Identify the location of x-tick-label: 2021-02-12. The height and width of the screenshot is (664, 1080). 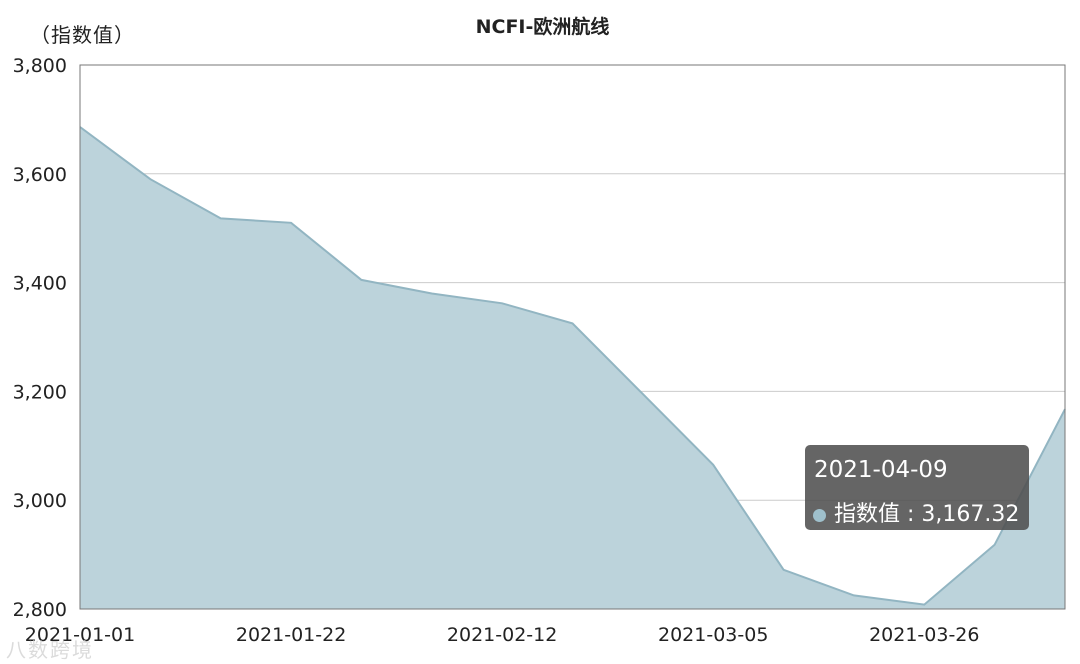
(502, 635).